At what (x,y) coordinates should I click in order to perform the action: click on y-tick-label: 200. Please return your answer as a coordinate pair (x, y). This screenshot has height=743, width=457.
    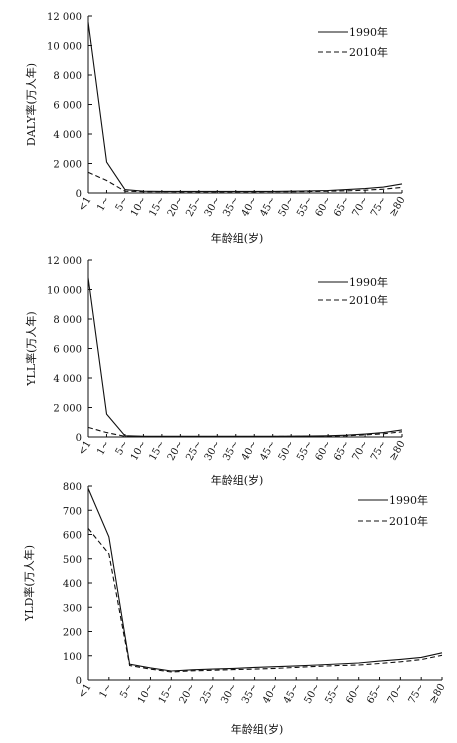
    Looking at the image, I should click on (72, 633).